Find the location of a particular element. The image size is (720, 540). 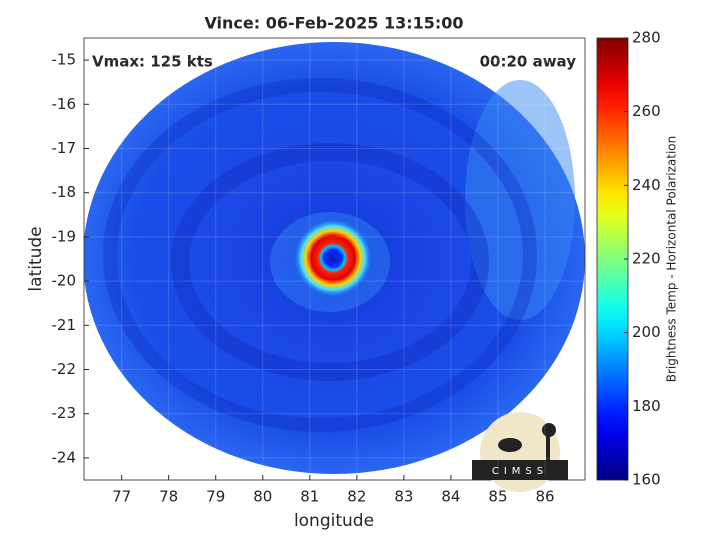

colorbar-tick-label: 160 is located at coordinates (646, 480).